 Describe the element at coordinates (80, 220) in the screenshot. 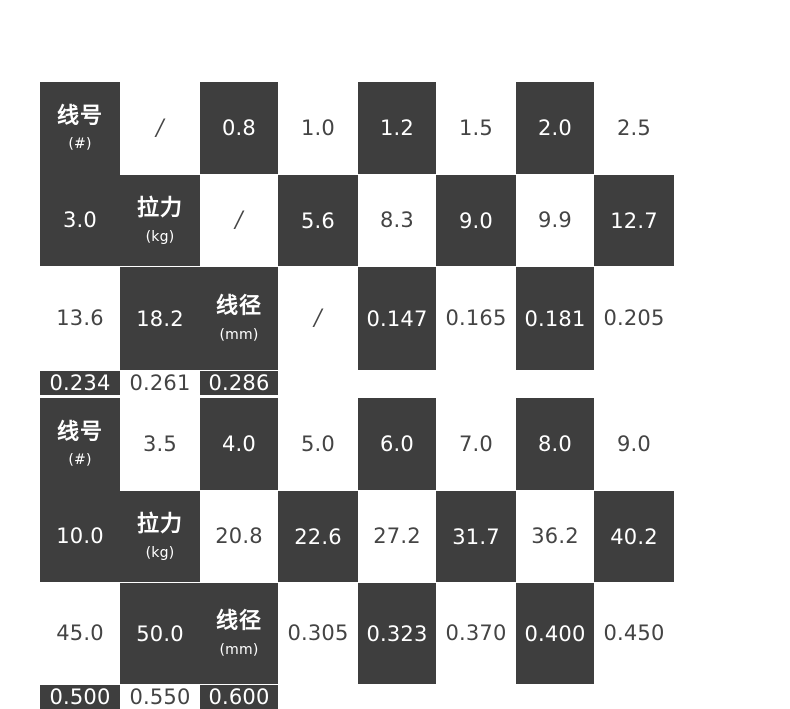

I see `table-cell: 3.0` at that location.